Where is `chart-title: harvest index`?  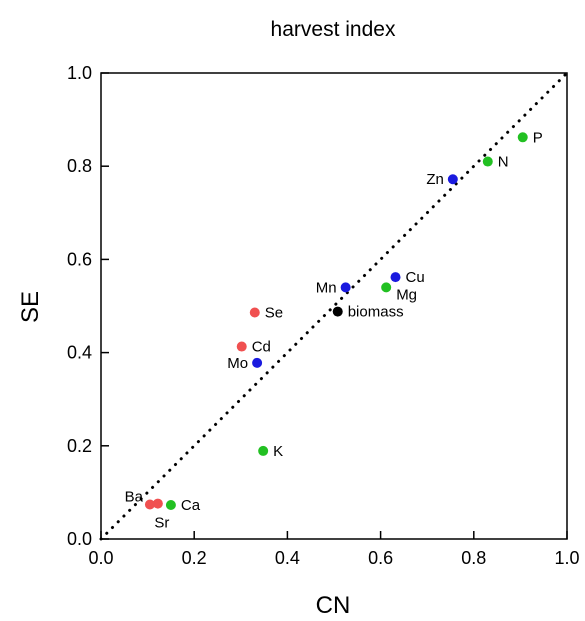
chart-title: harvest index is located at coordinates (333, 29).